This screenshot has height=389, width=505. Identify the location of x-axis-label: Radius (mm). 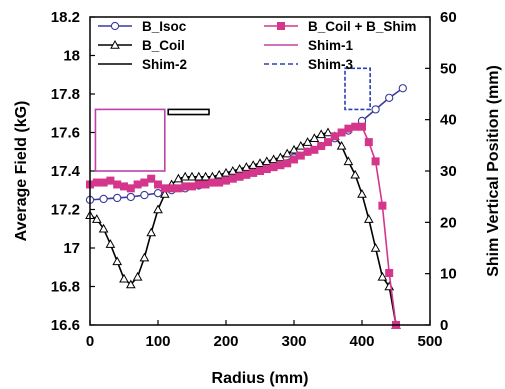
(260, 378).